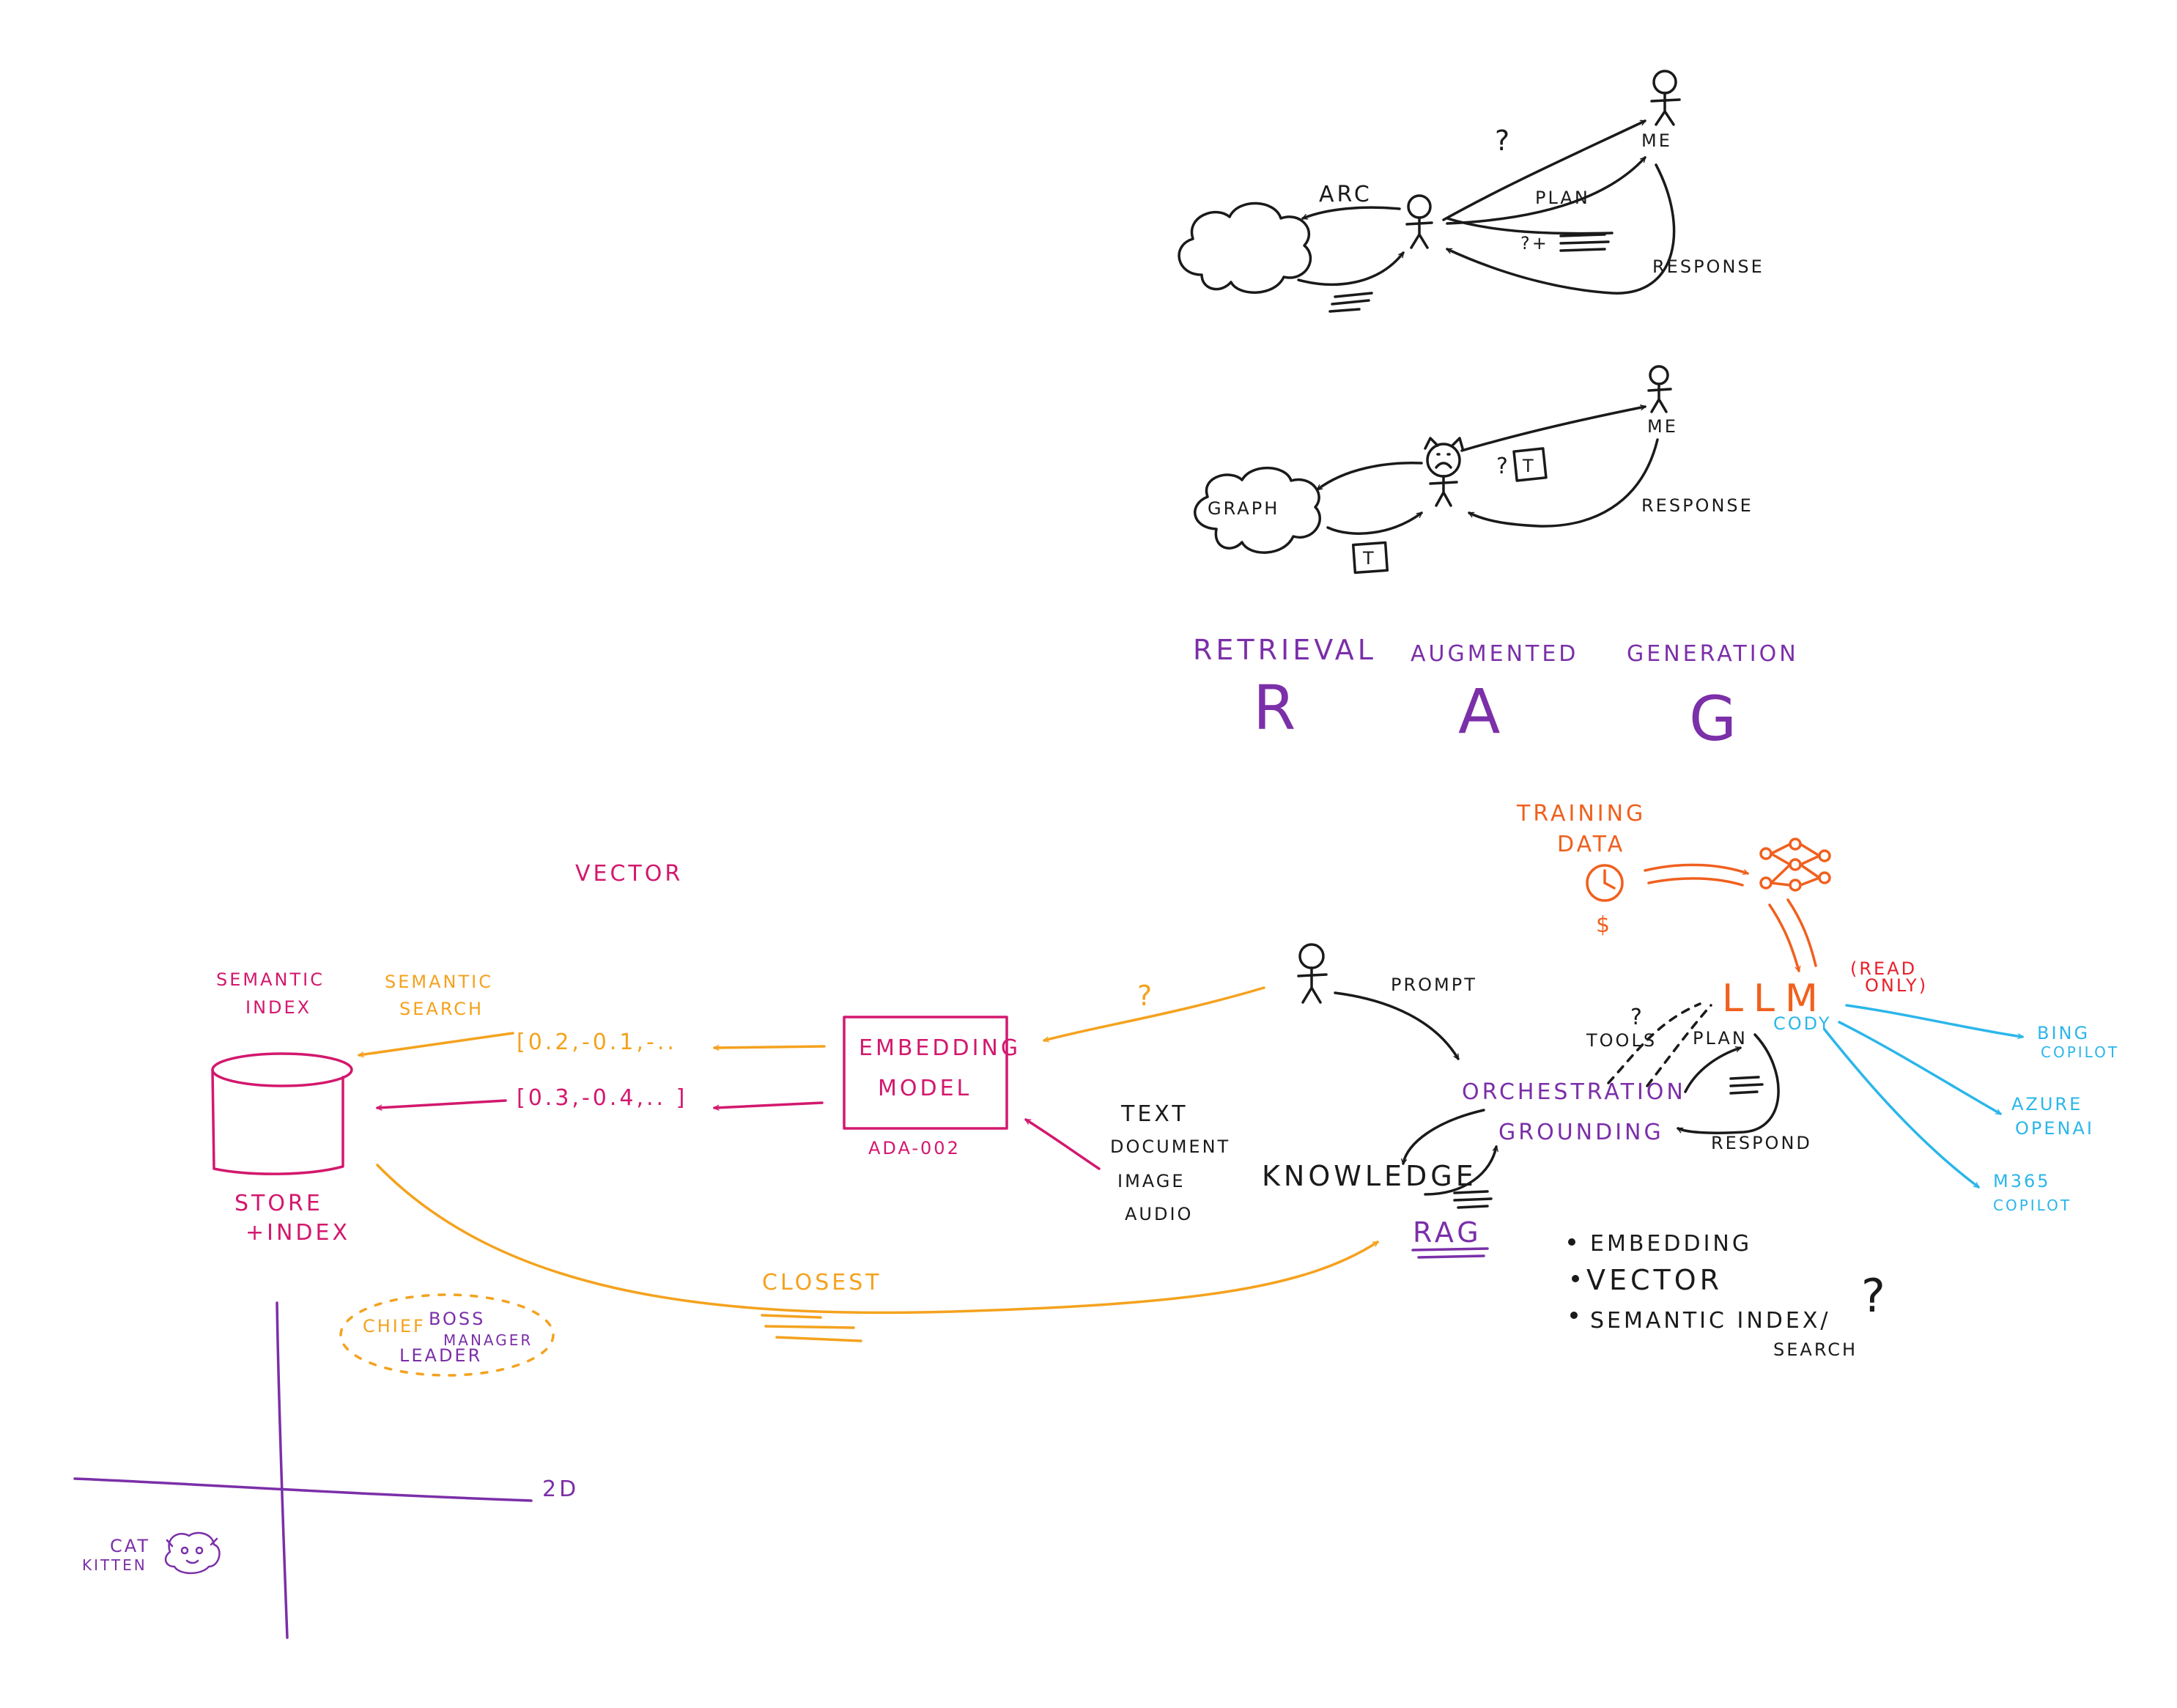 Image resolution: width=2177 pixels, height=1708 pixels. I want to click on rag-label: RAG, so click(1447, 1232).